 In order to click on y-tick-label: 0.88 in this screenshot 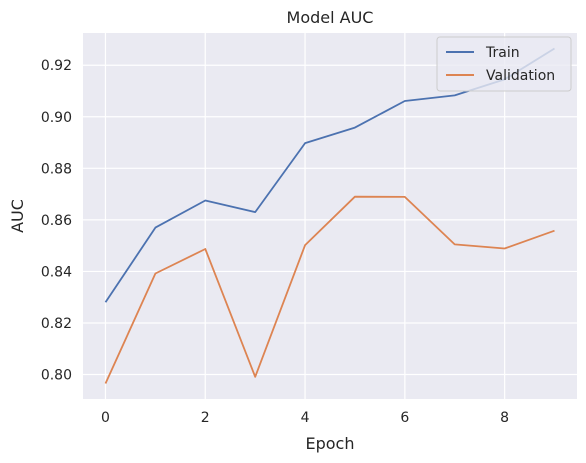, I will do `click(56, 169)`.